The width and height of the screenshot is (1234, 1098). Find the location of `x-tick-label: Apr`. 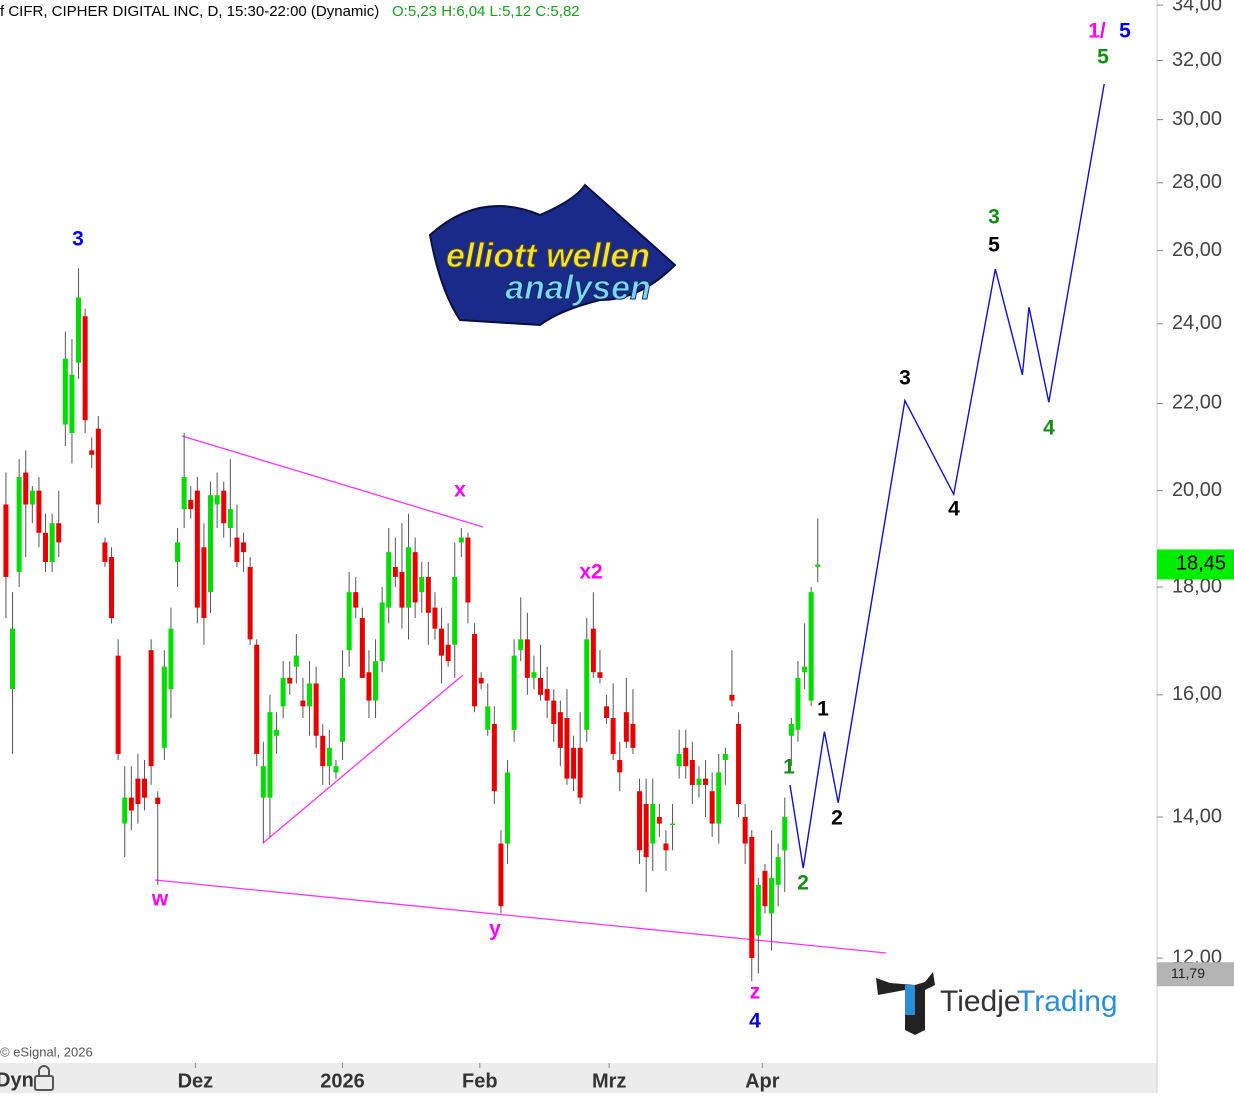

x-tick-label: Apr is located at coordinates (762, 1081).